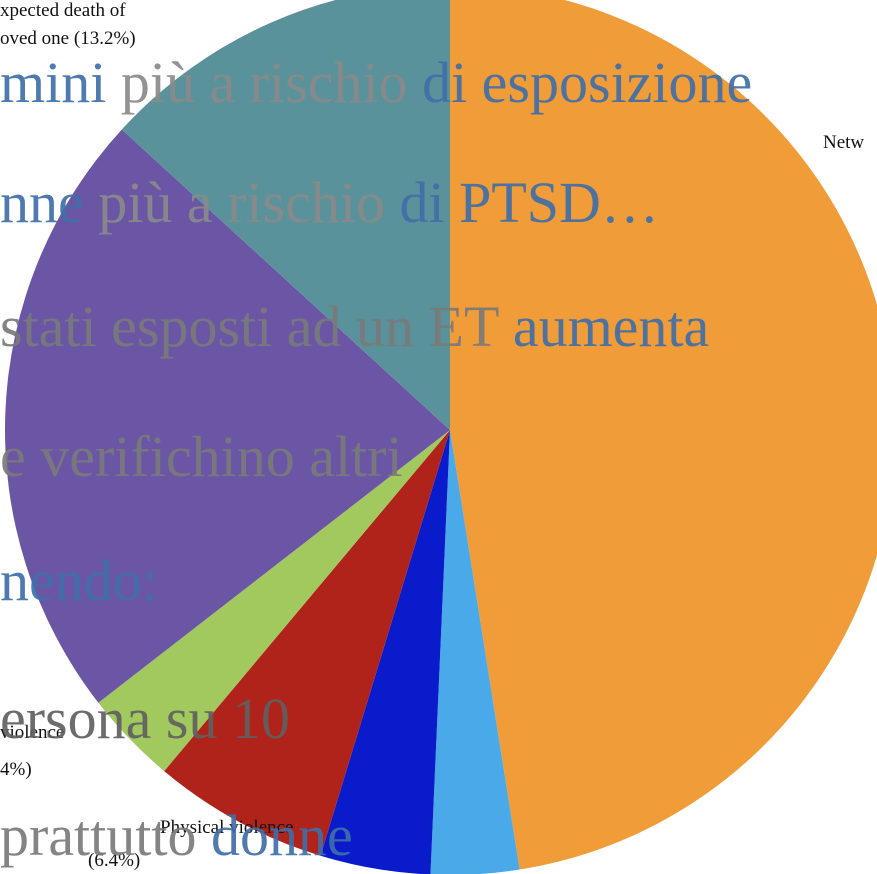 The image size is (877, 874). Describe the element at coordinates (843, 142) in the screenshot. I see `slice-label: Netw` at that location.